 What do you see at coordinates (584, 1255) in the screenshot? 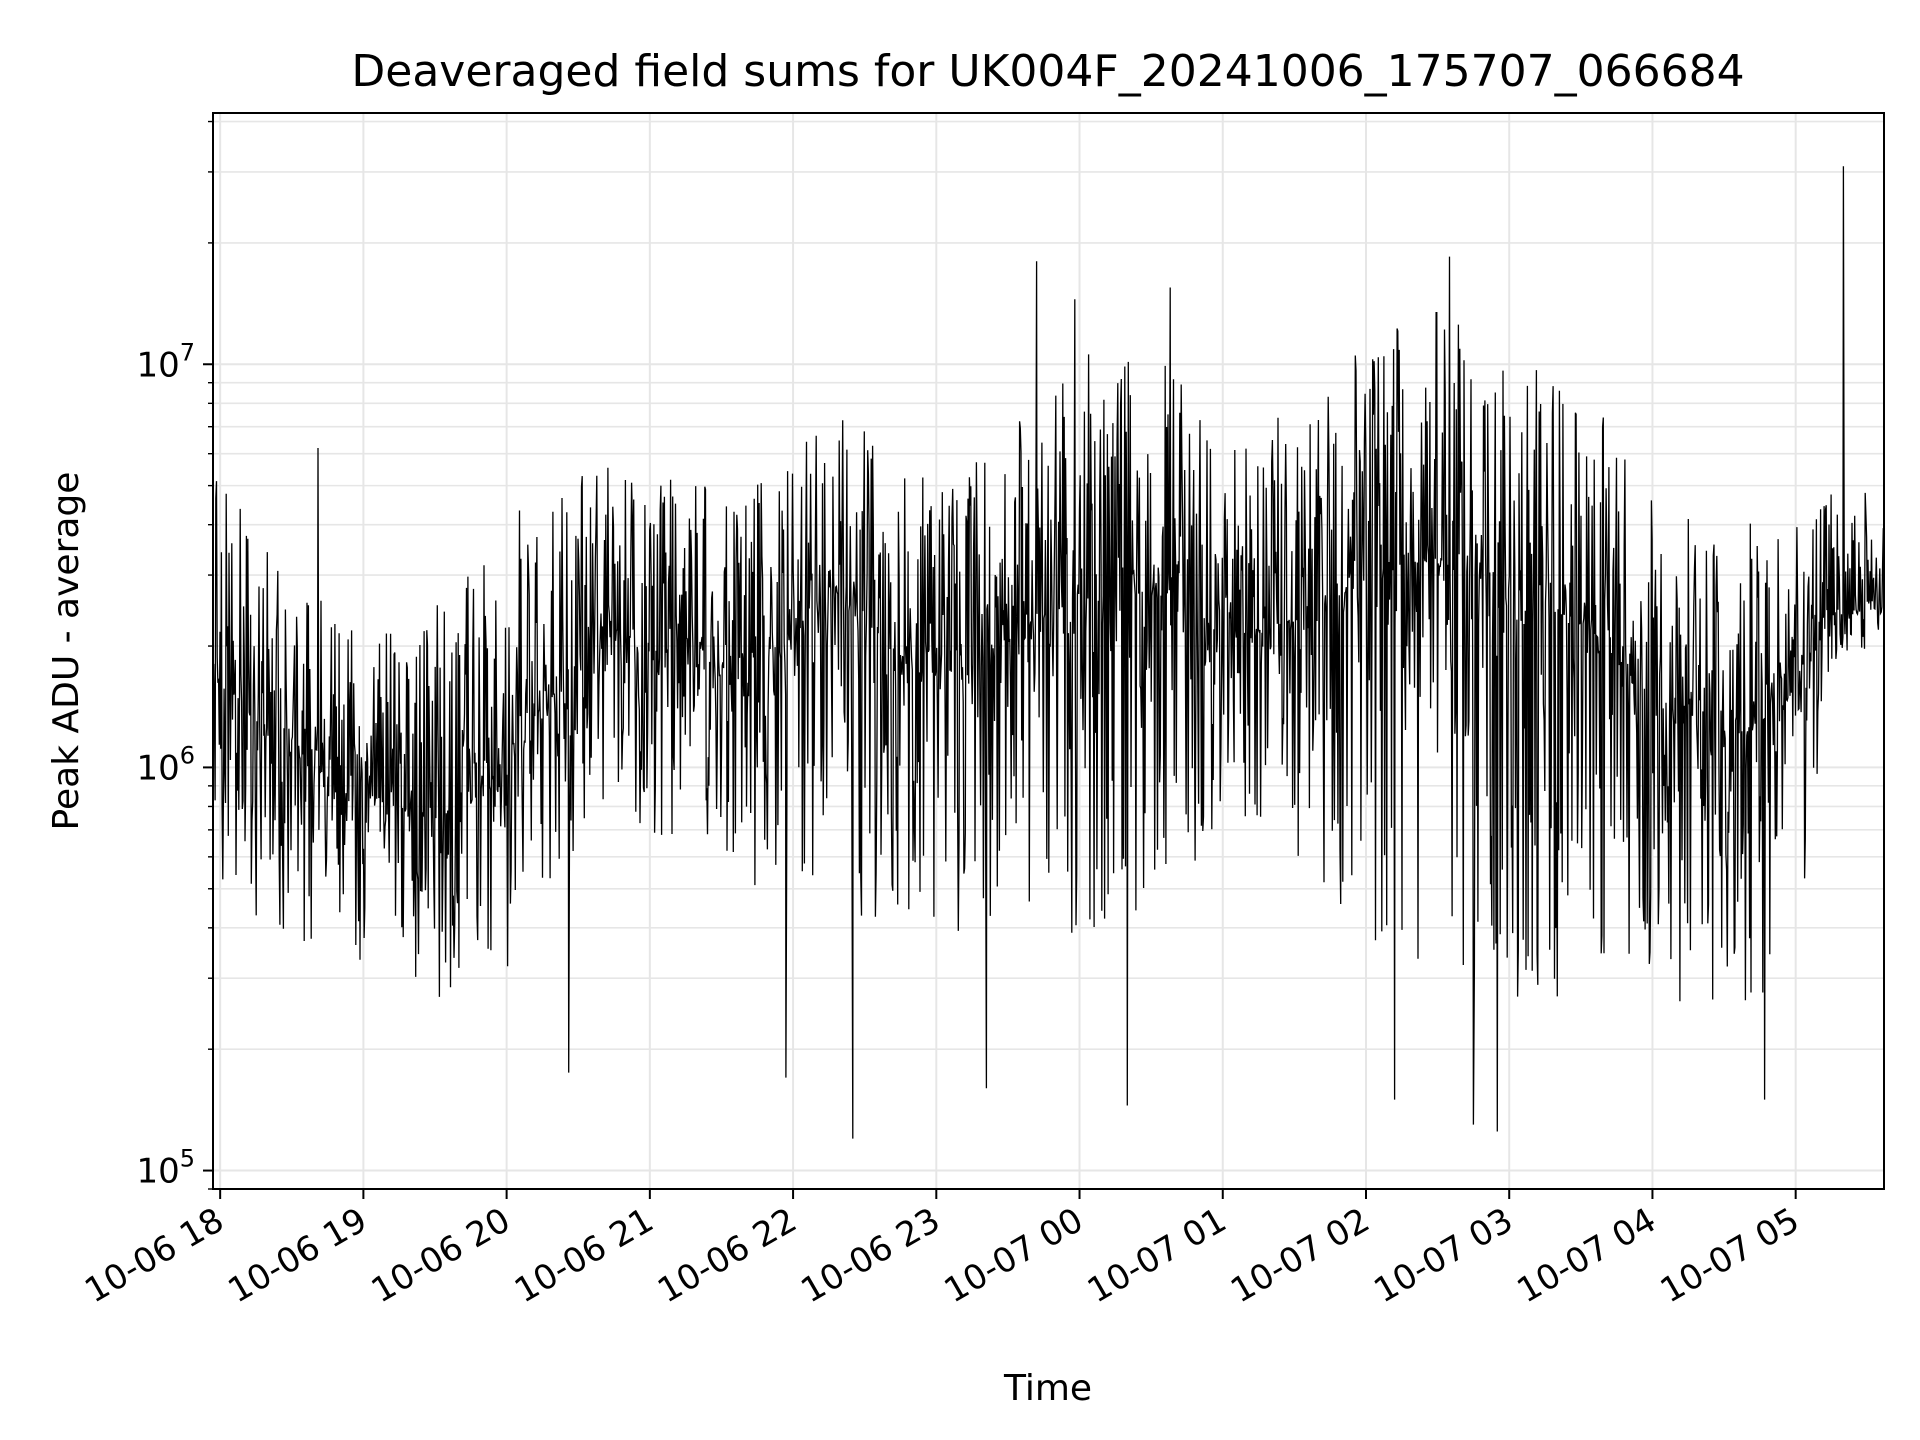
I see `x-tick-label: 10-06 21` at bounding box center [584, 1255].